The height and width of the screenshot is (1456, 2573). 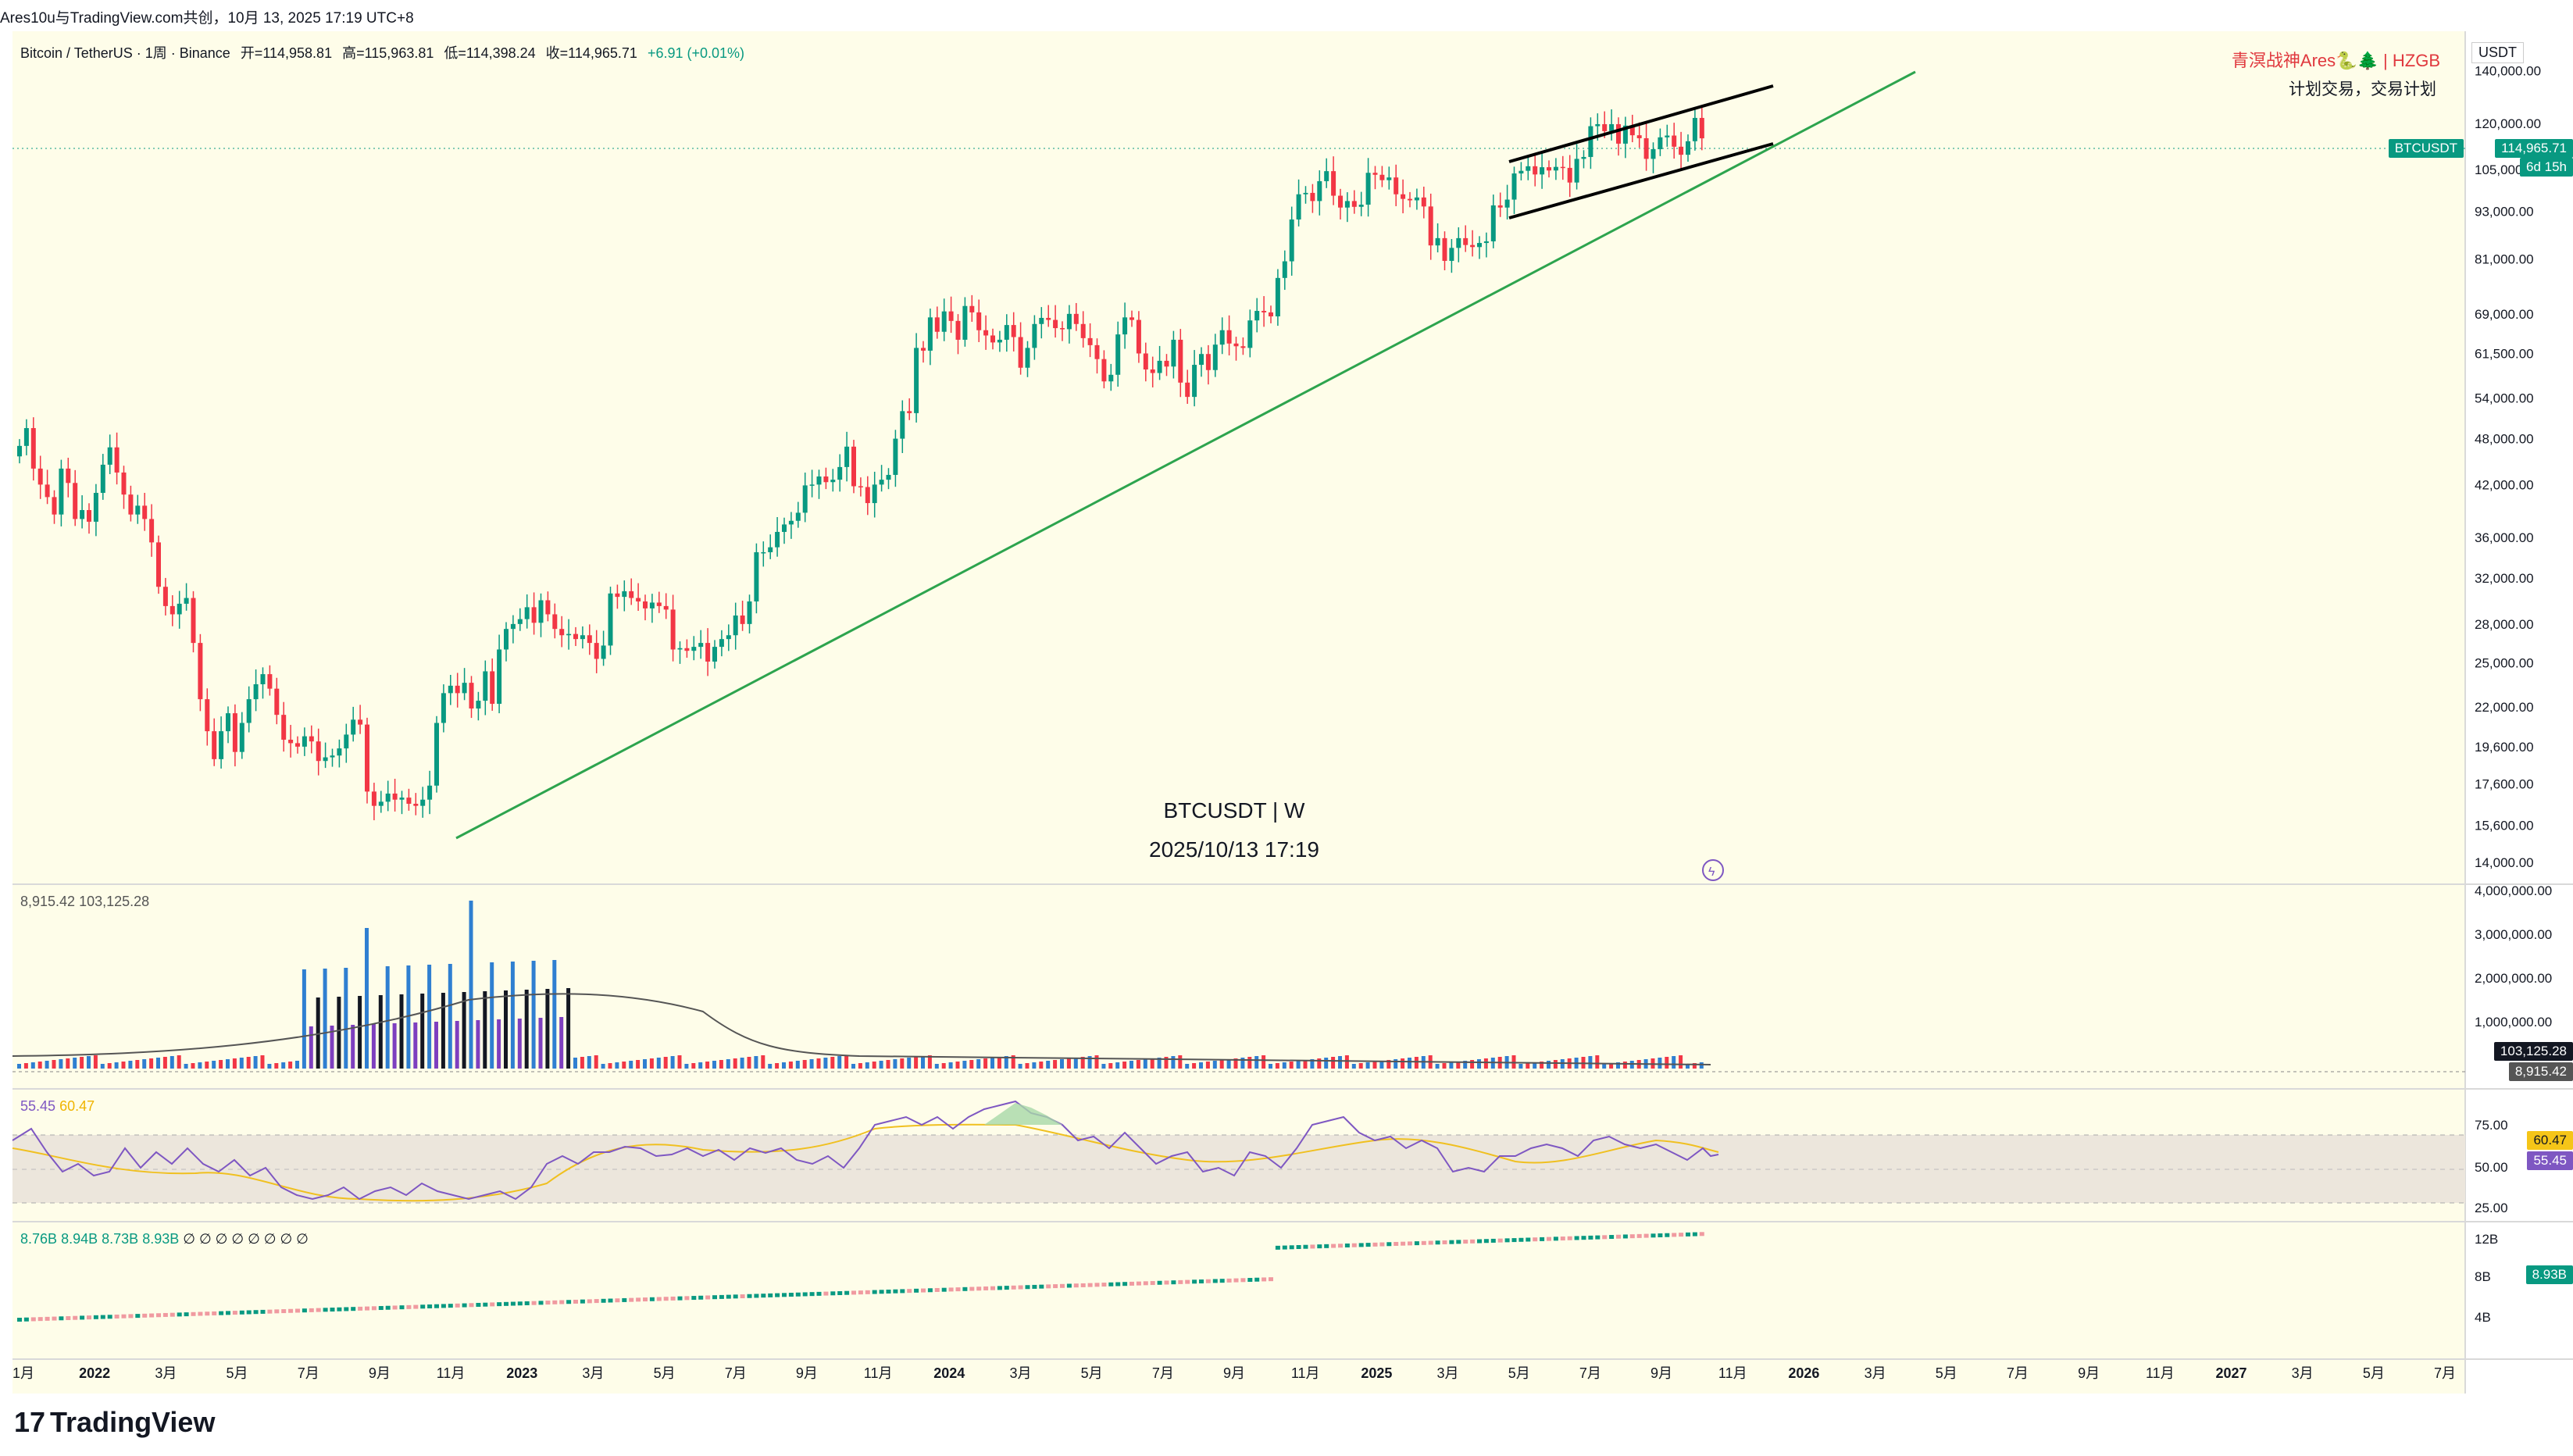 I want to click on indicator3-legend: 8.76B 8.94B 8.73B 8.93B ∅ ∅ ∅ ∅ ∅ ∅ ∅ ∅, so click(x=164, y=1239).